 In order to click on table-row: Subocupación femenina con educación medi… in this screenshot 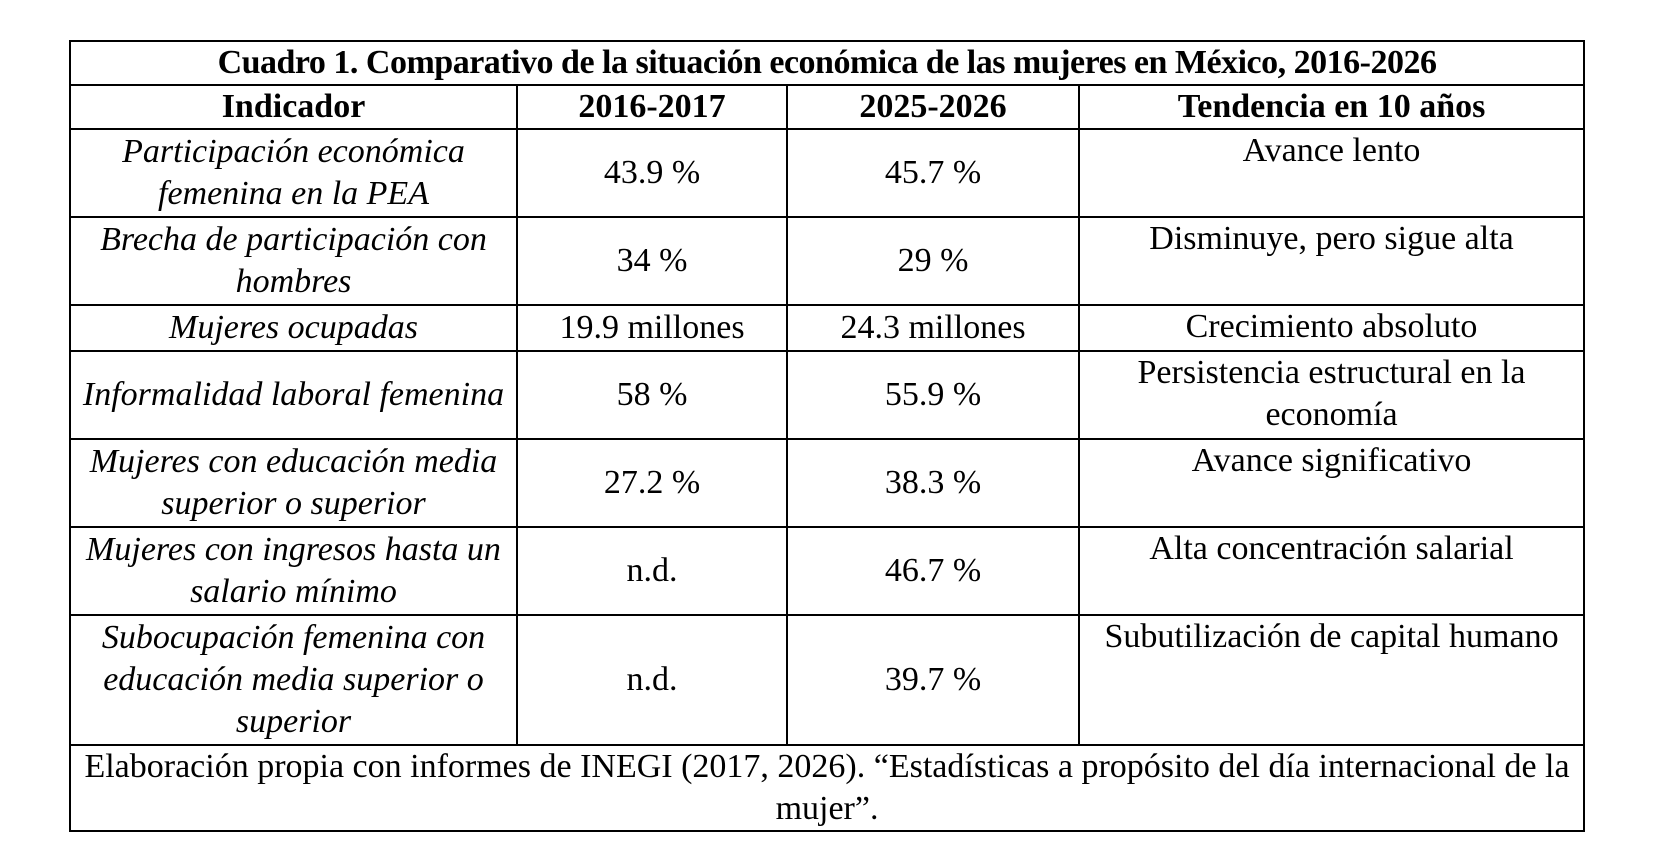, I will do `click(827, 680)`.